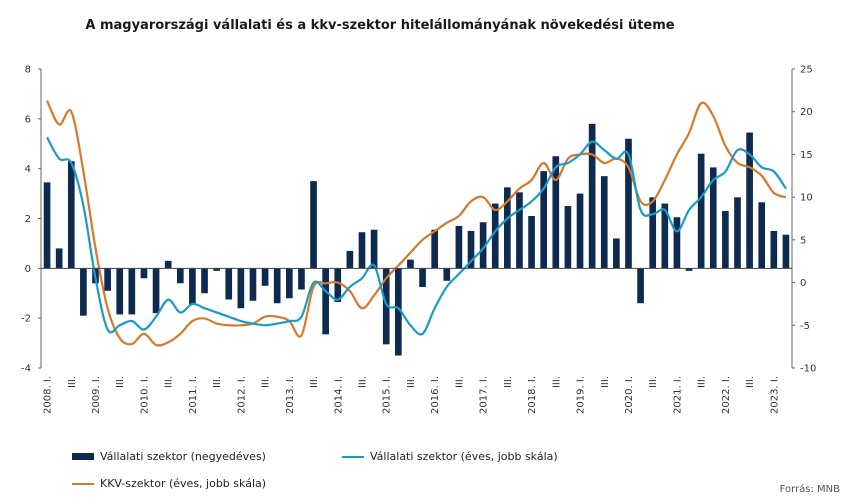 The height and width of the screenshot is (503, 850). What do you see at coordinates (806, 70) in the screenshot?
I see `right-tick-label: 25` at bounding box center [806, 70].